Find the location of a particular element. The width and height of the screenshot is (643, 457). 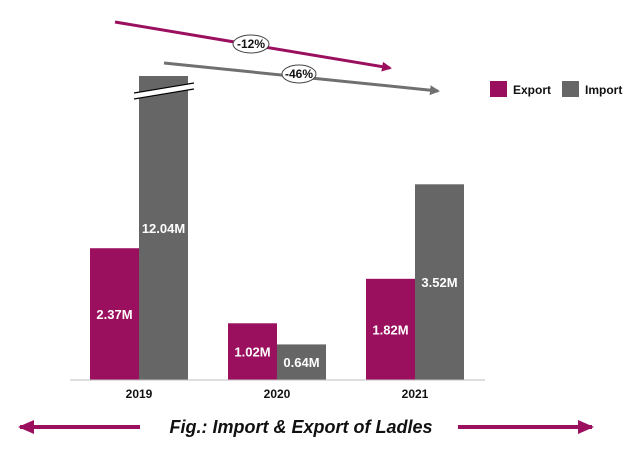

caption: Fig.: Import & Export of Ladles is located at coordinates (306, 427).